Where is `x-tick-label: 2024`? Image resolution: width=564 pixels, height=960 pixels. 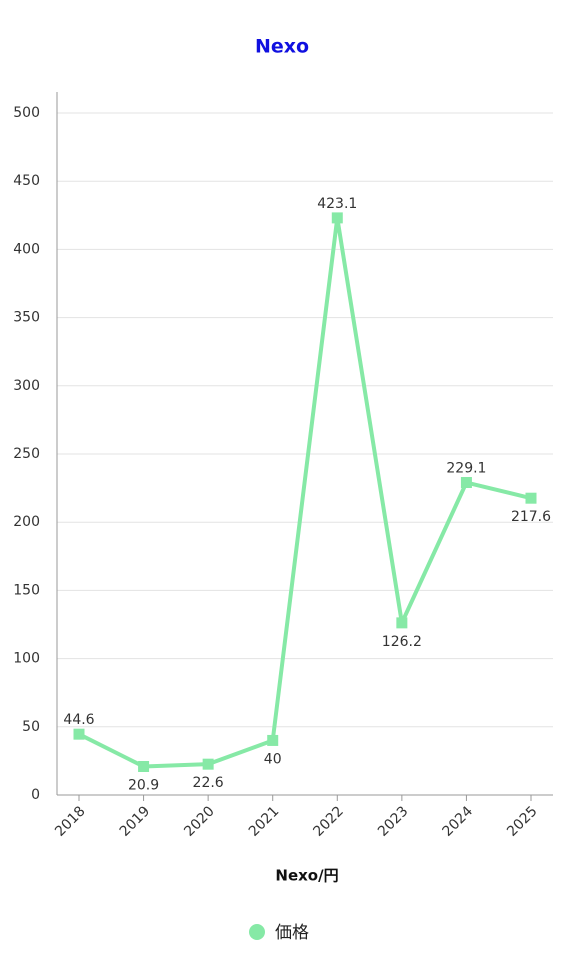 x-tick-label: 2024 is located at coordinates (458, 821).